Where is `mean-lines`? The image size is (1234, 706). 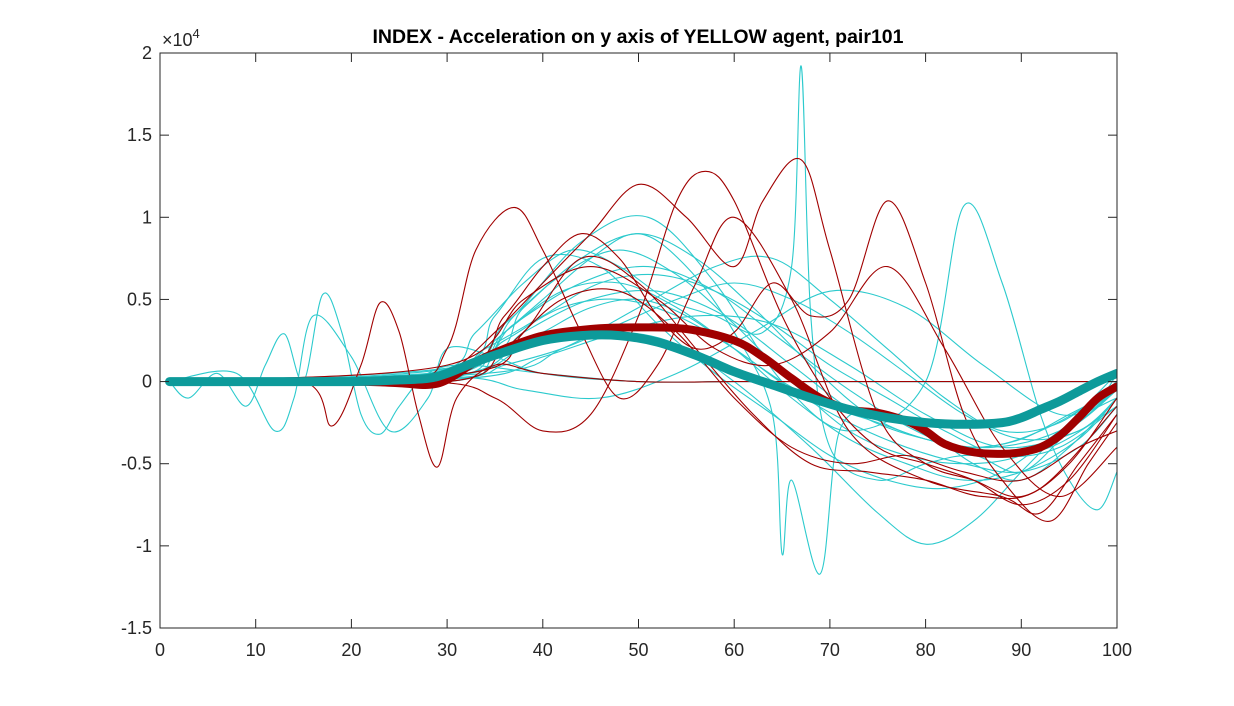
mean-lines is located at coordinates (641, 390).